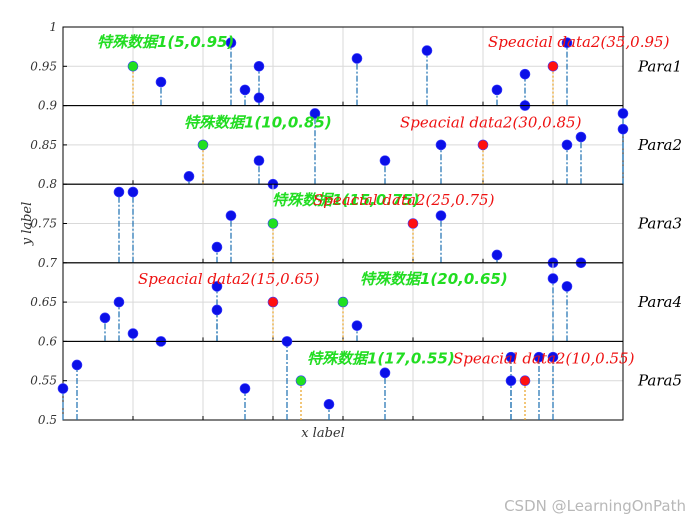 The image size is (700, 525). What do you see at coordinates (659, 302) in the screenshot?
I see `series-label: Para4` at bounding box center [659, 302].